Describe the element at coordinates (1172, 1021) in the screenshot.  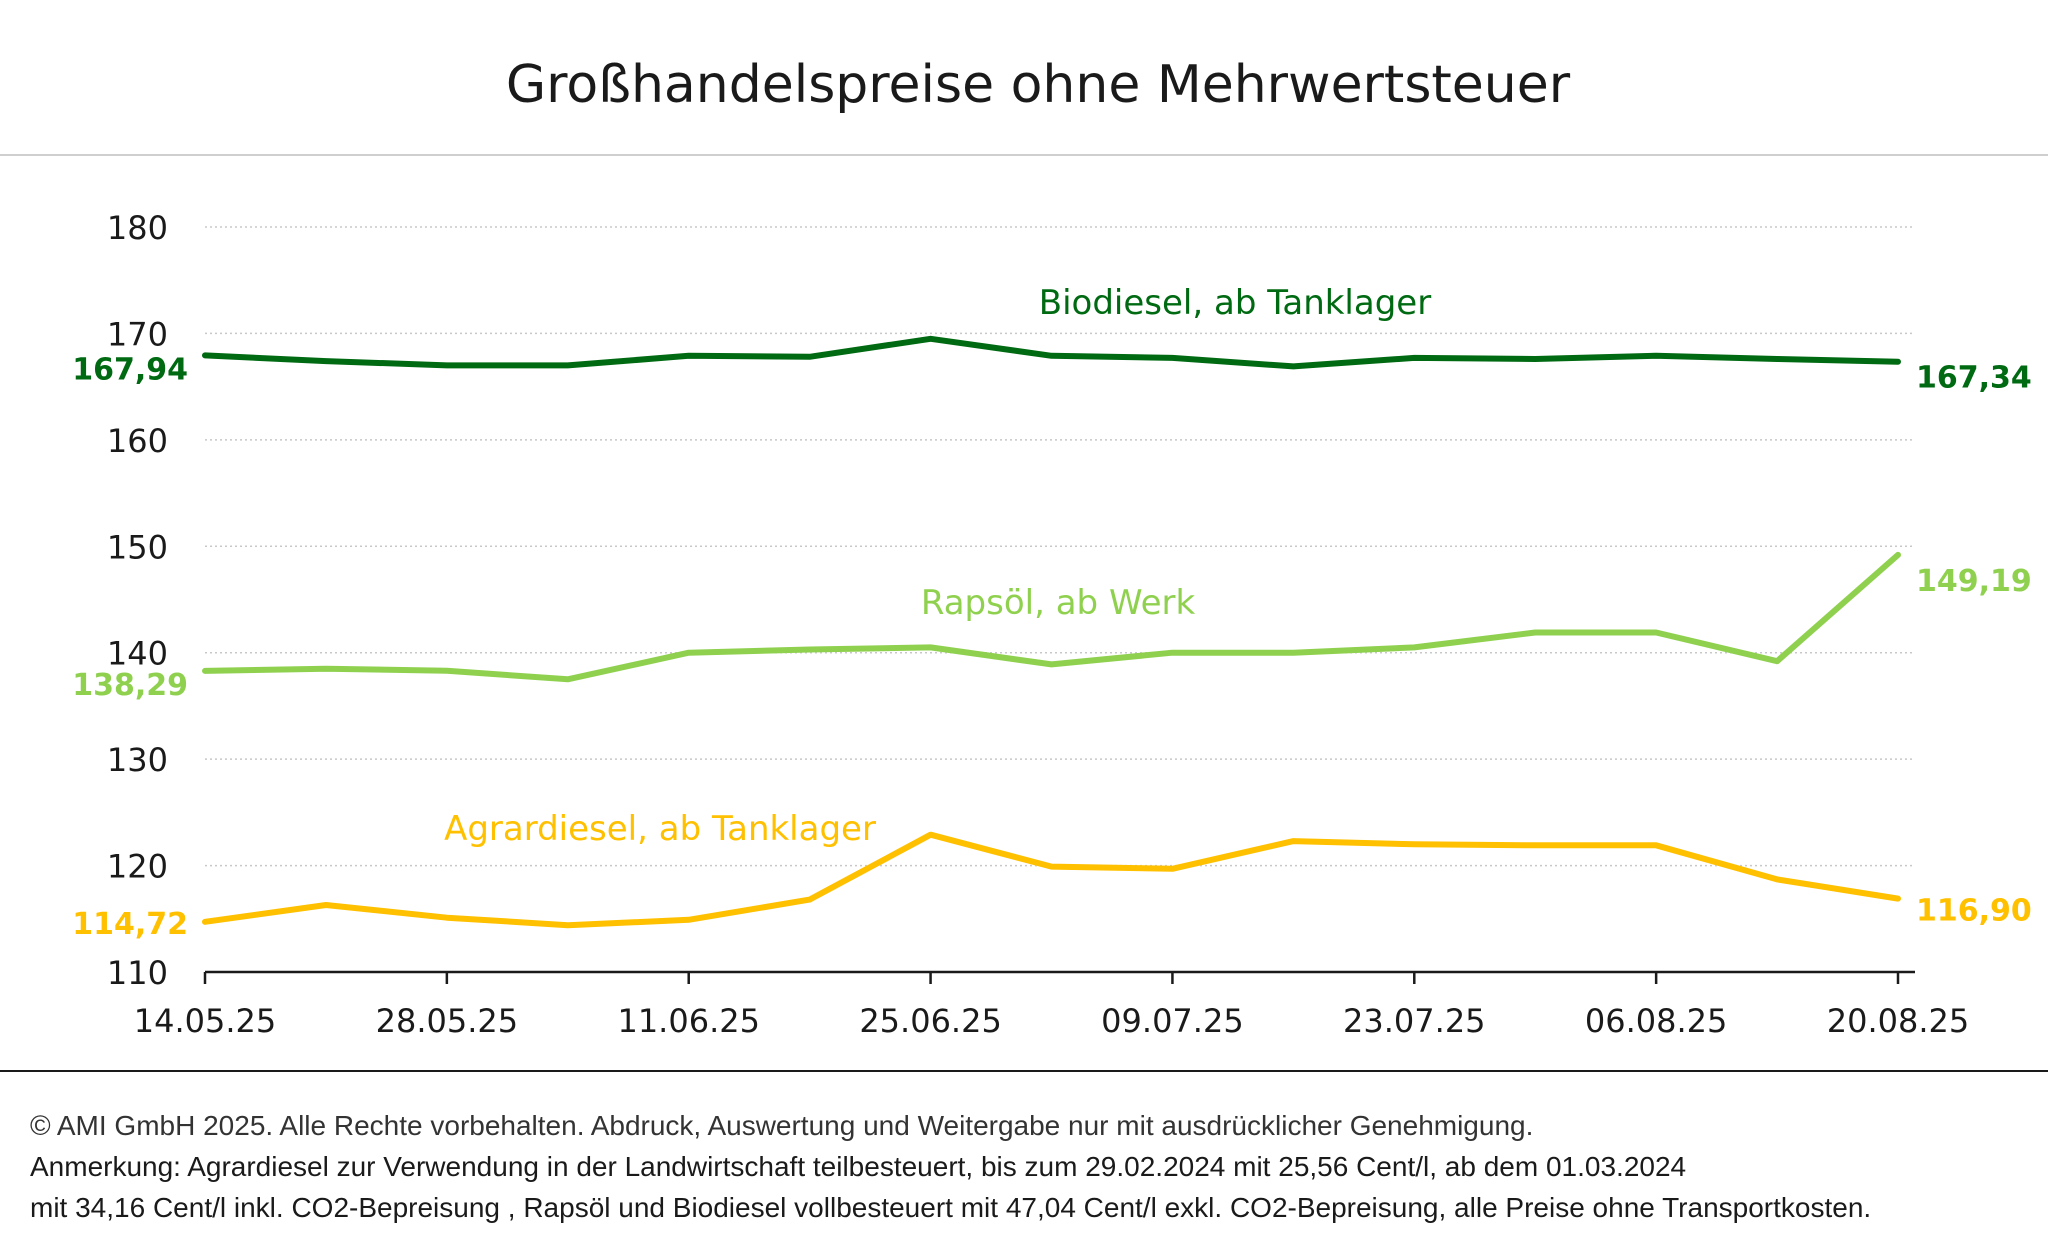
I see `x-tick-label: 09.07.25` at that location.